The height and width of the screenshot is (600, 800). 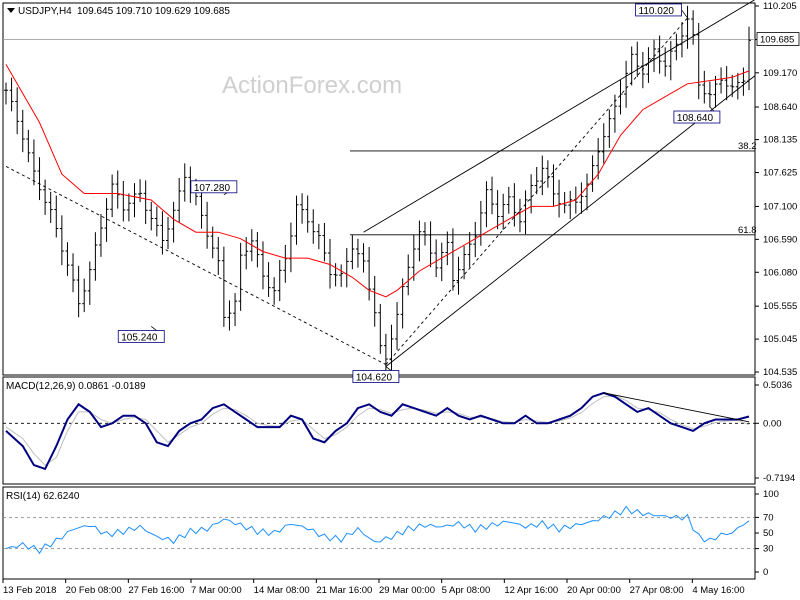 What do you see at coordinates (765, 572) in the screenshot?
I see `rsi-tick-label: 0` at bounding box center [765, 572].